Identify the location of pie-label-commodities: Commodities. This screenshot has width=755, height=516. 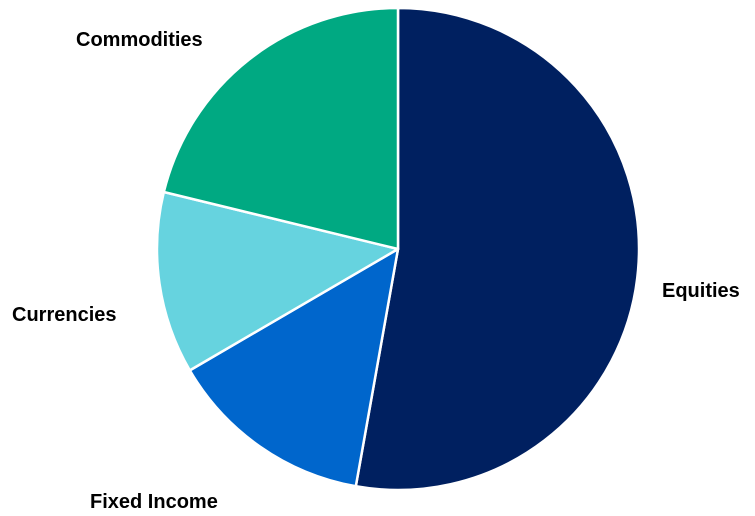
(139, 40).